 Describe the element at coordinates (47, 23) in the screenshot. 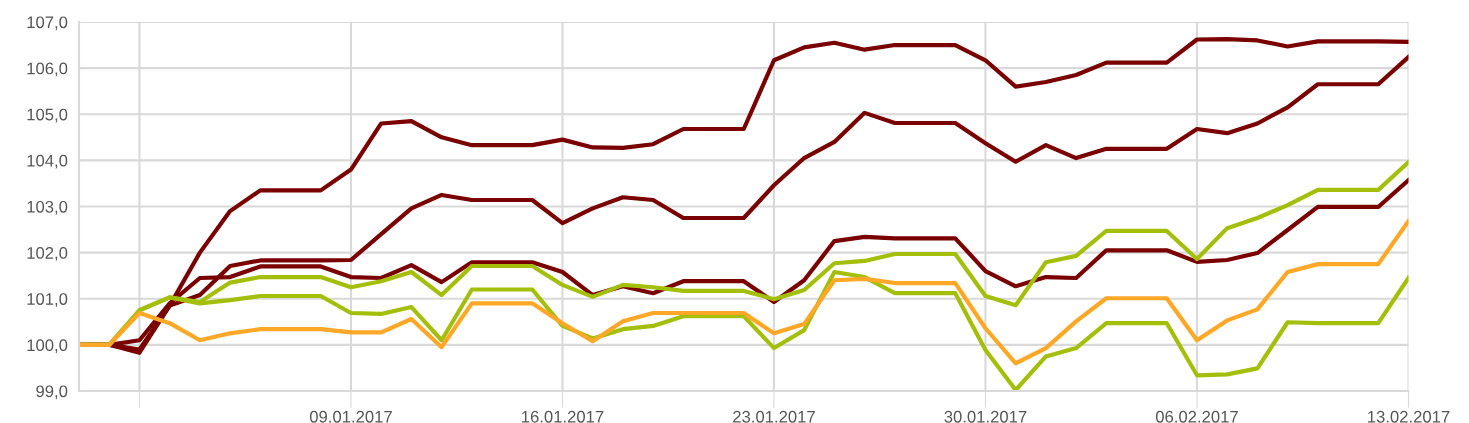

I see `y-tick-label: 107,0` at that location.